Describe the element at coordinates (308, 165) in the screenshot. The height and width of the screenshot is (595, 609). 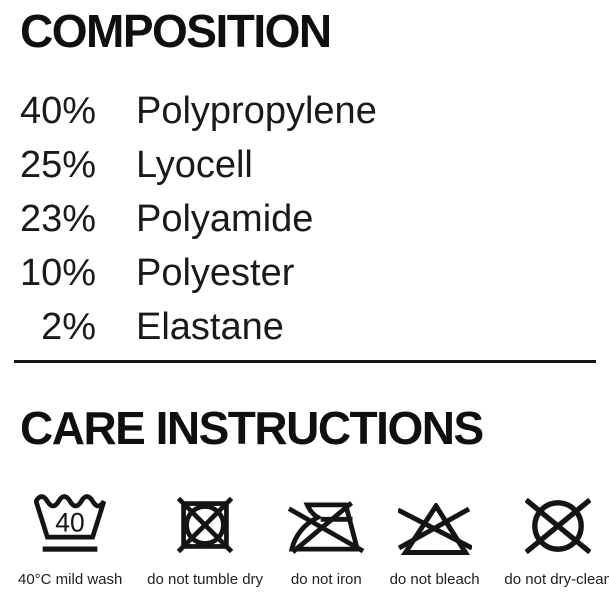
I see `composition-row: 25% Lyocell` at that location.